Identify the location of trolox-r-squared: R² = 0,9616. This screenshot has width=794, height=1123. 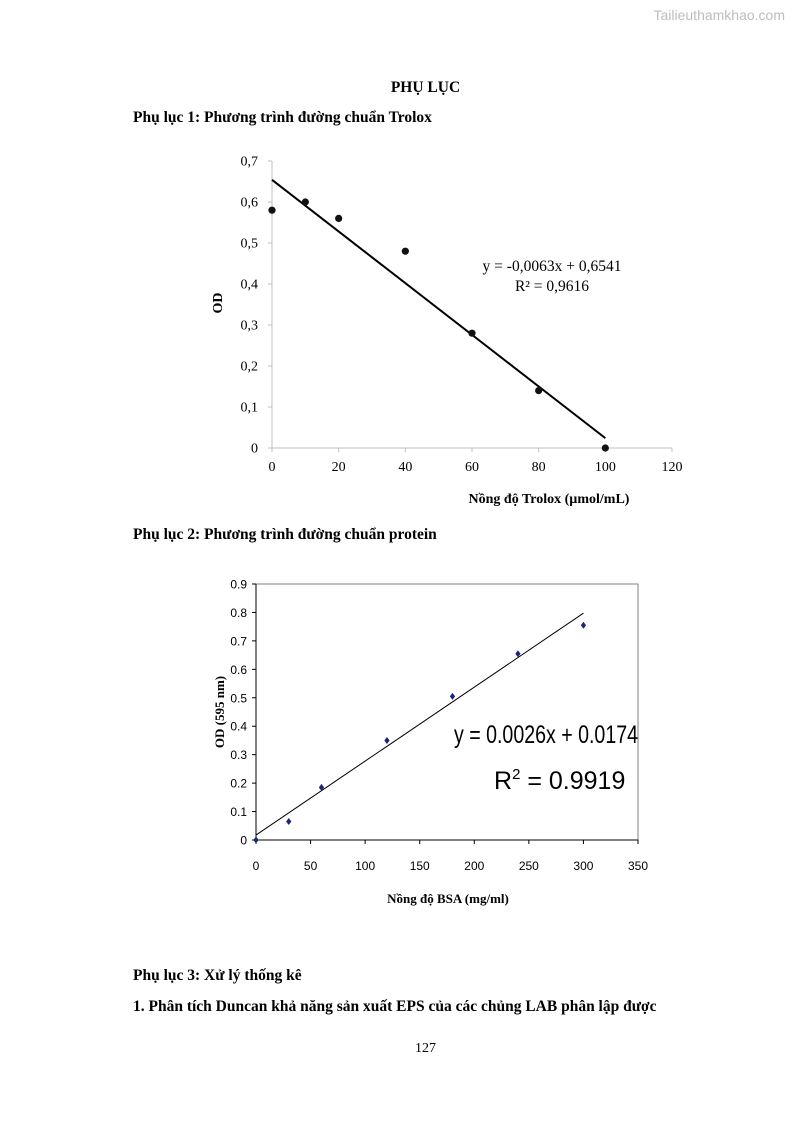
(552, 286).